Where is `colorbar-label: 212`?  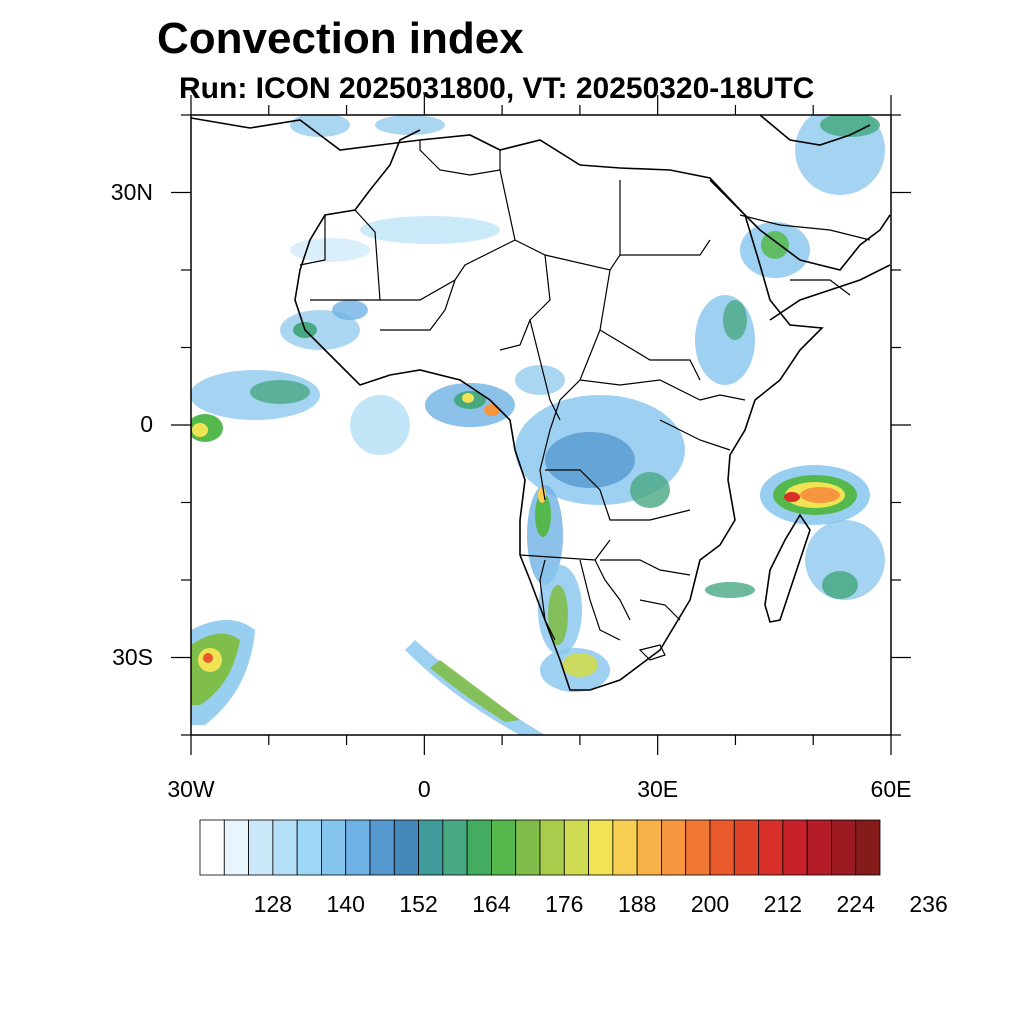
colorbar-label: 212 is located at coordinates (783, 904).